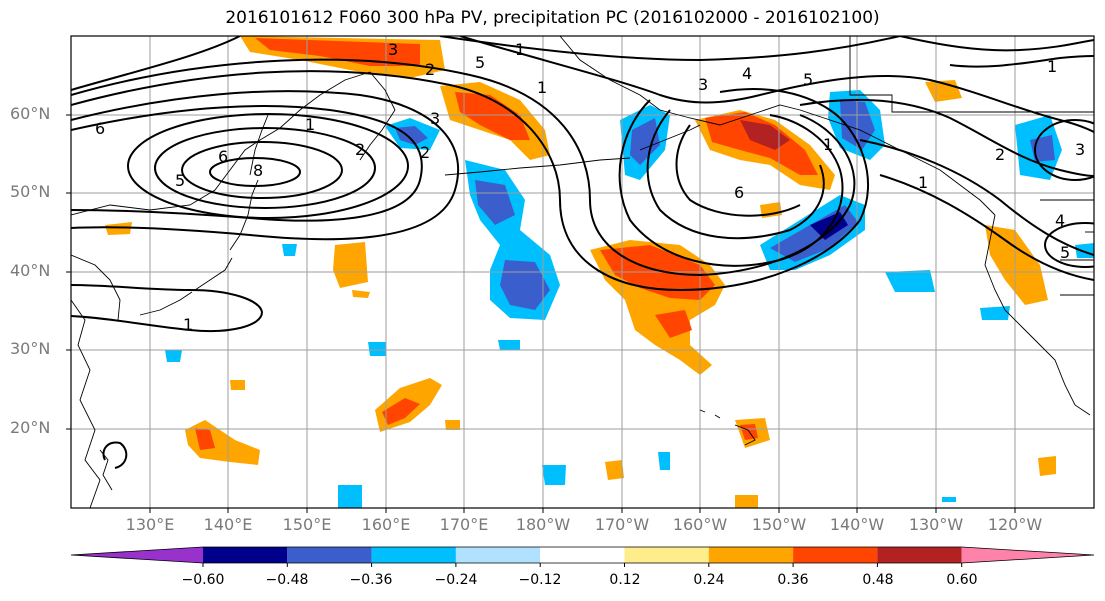 This screenshot has height=601, width=1105. I want to click on lon-label: 170°W, so click(622, 524).